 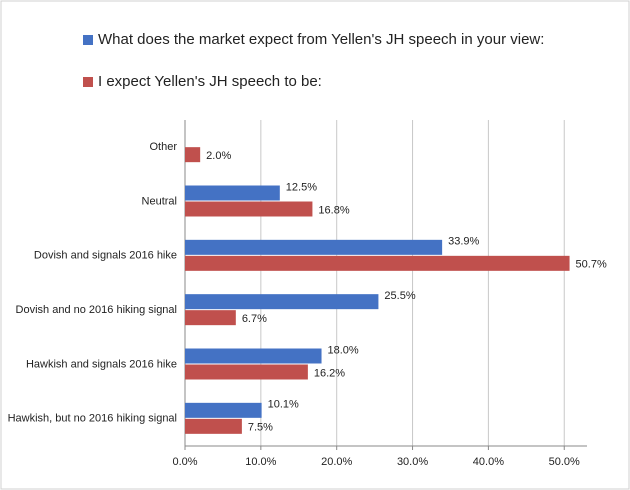 I want to click on x-tick-label: 30.0%, so click(x=412, y=462).